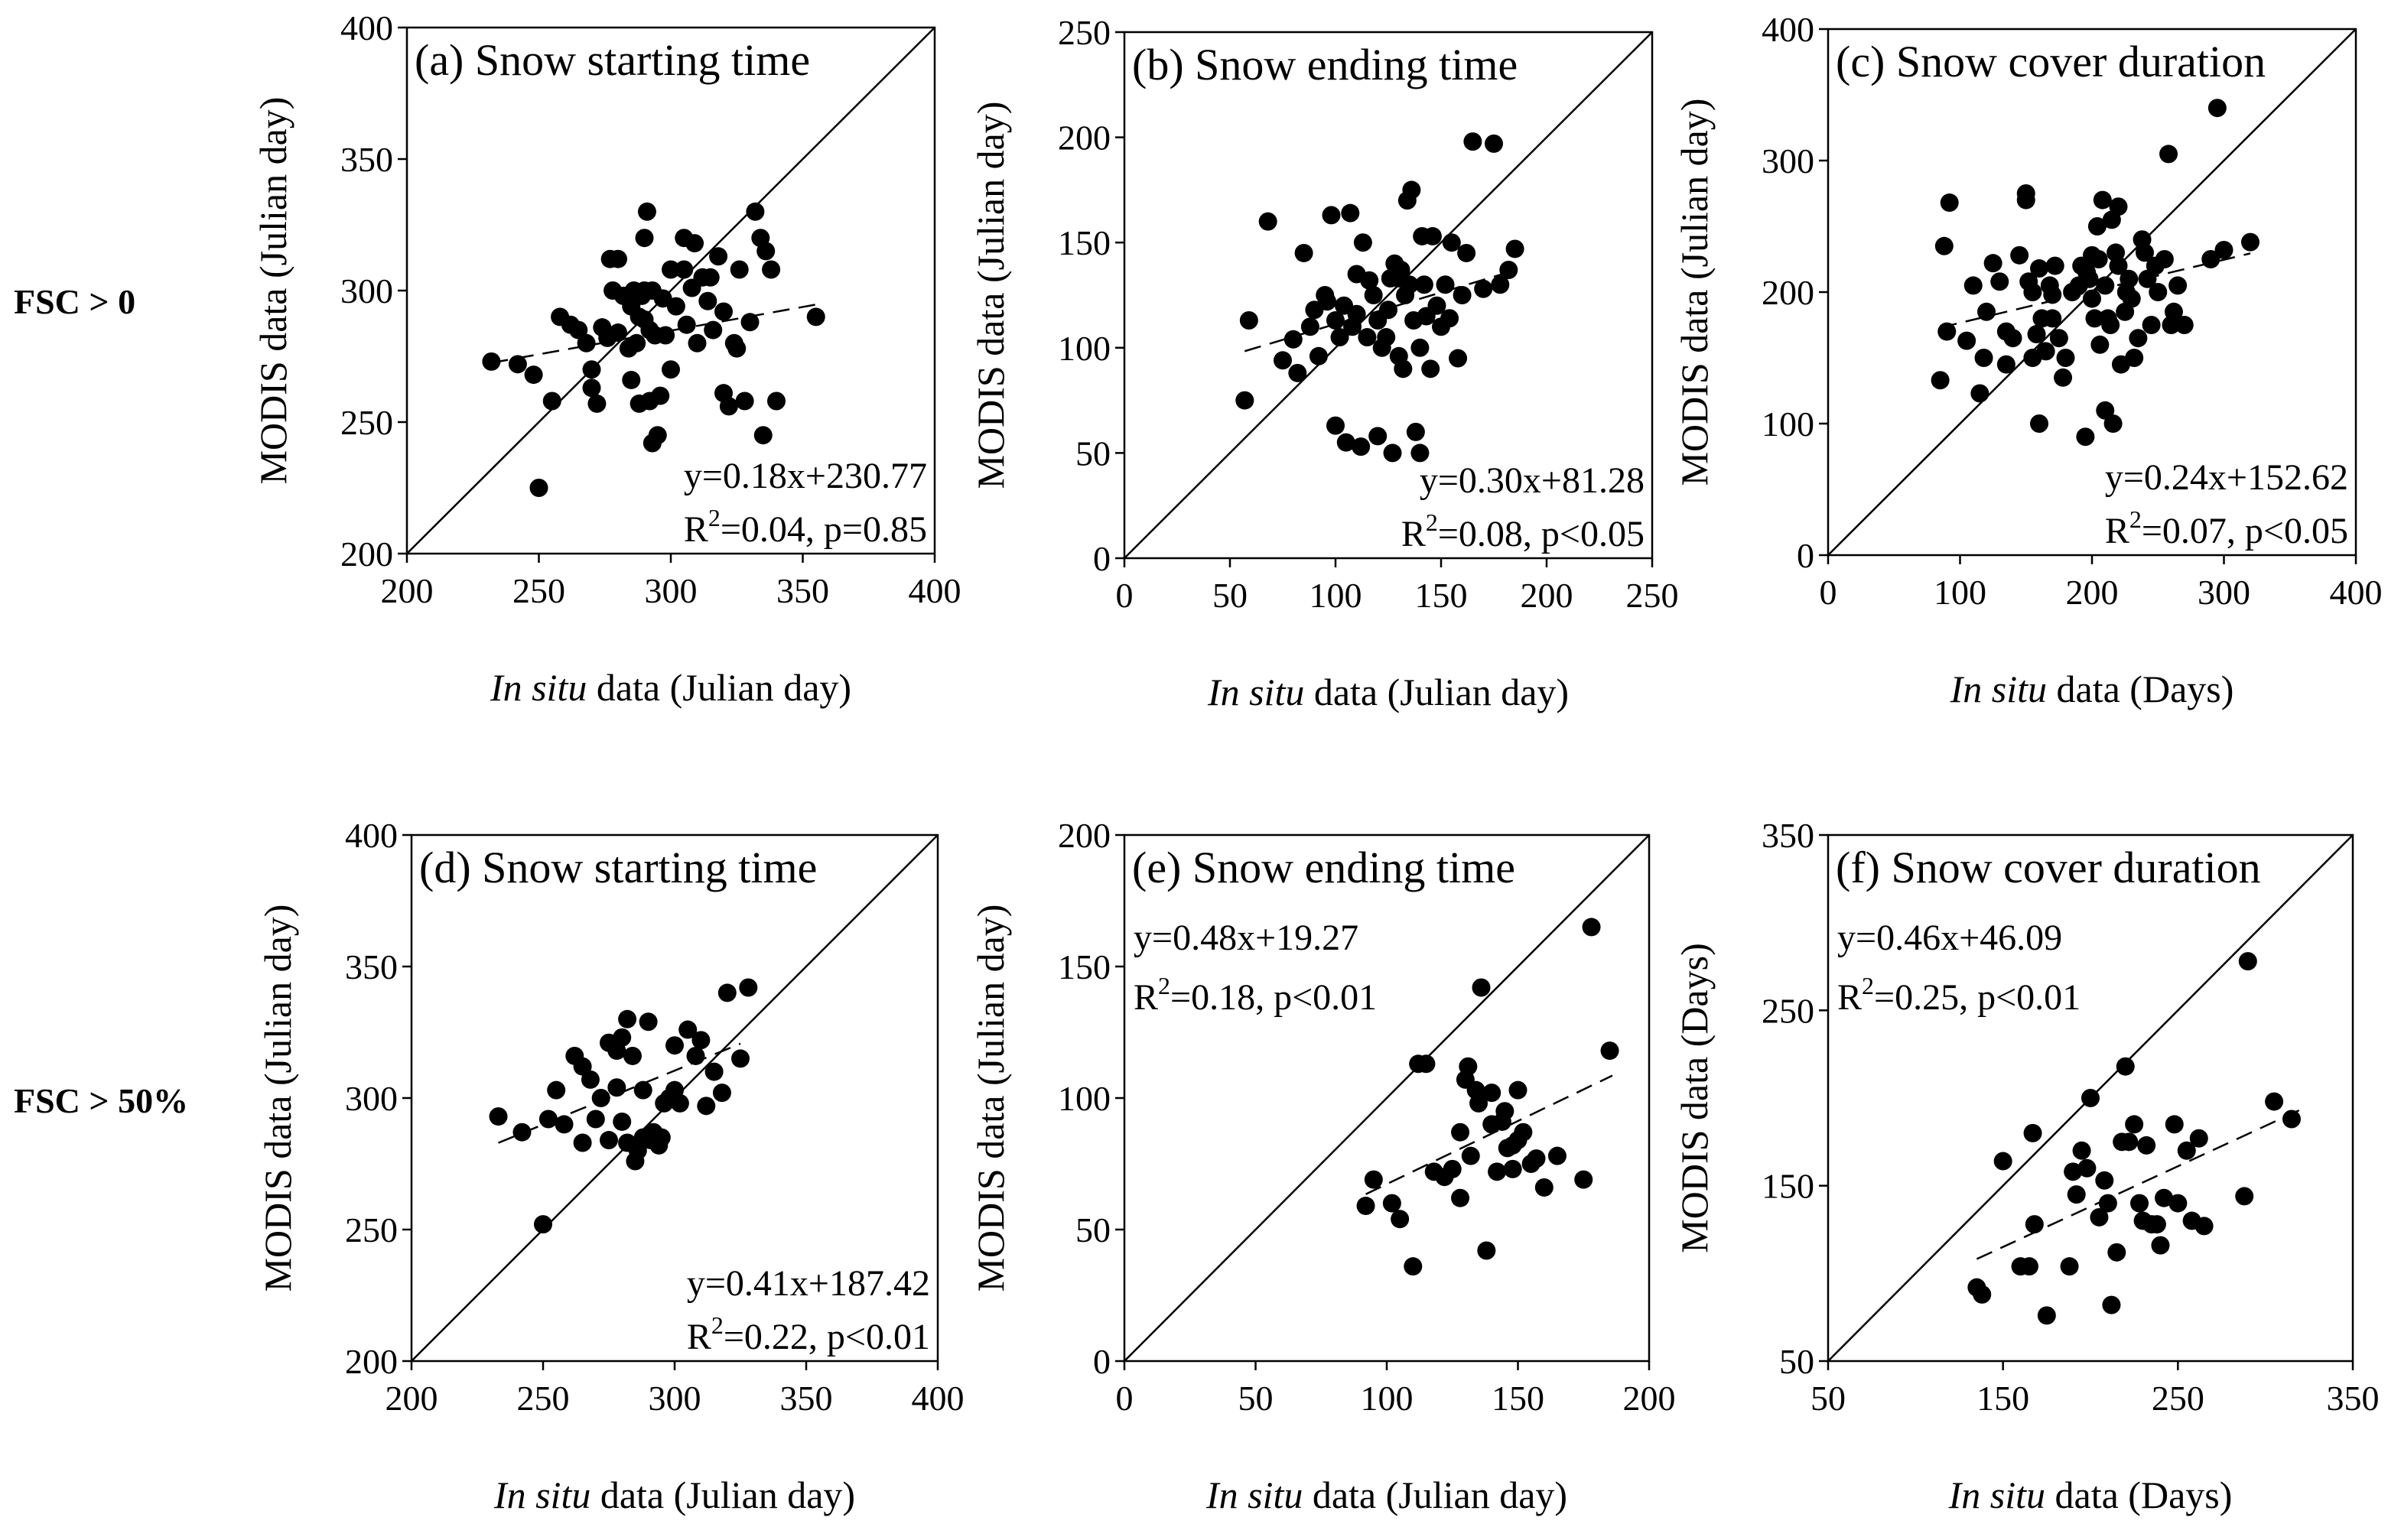 The width and height of the screenshot is (2388, 1540). I want to click on y-tick-label: 350, so click(366, 159).